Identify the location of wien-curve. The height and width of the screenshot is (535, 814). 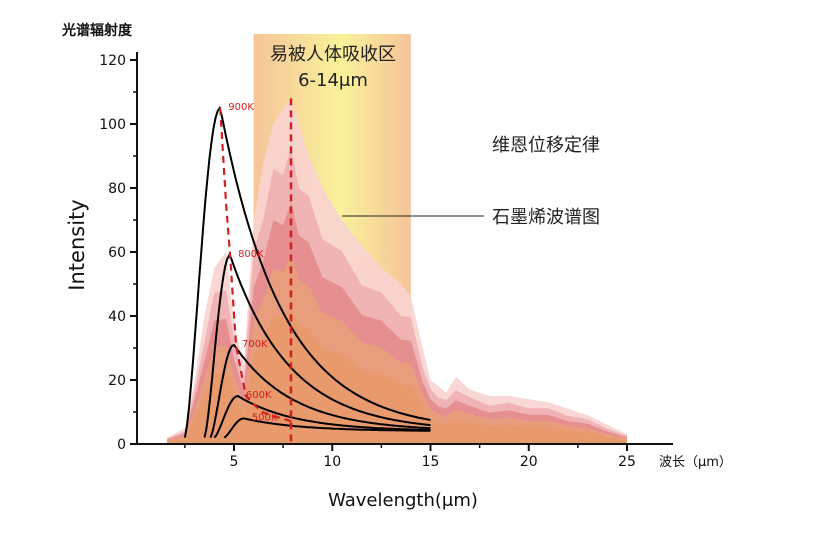
(256, 265).